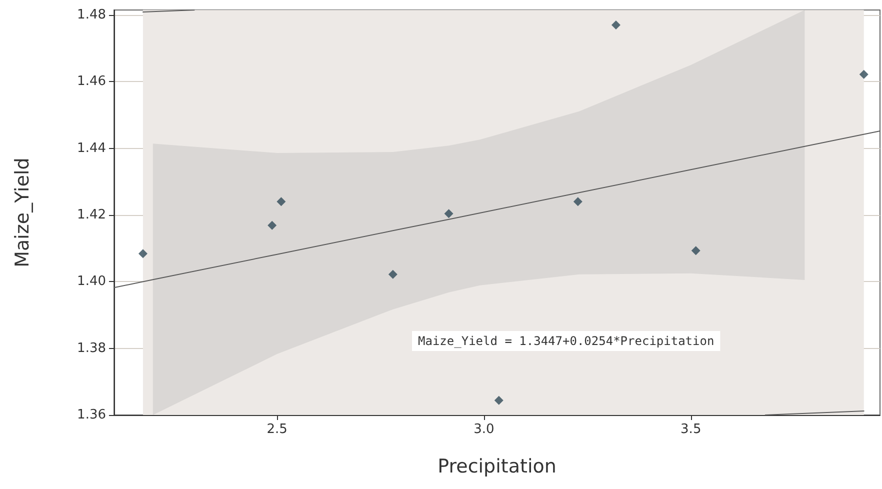 Image resolution: width=882 pixels, height=489 pixels. What do you see at coordinates (23, 213) in the screenshot?
I see `y-axis-title: Maize_Yield` at bounding box center [23, 213].